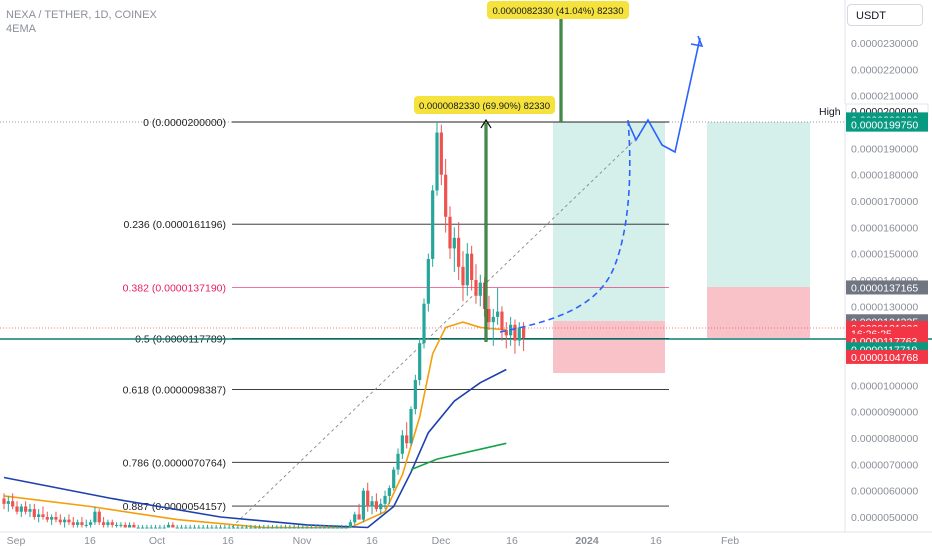 The image size is (932, 550). What do you see at coordinates (884, 358) in the screenshot?
I see `price-tag: 0.0000104768` at bounding box center [884, 358].